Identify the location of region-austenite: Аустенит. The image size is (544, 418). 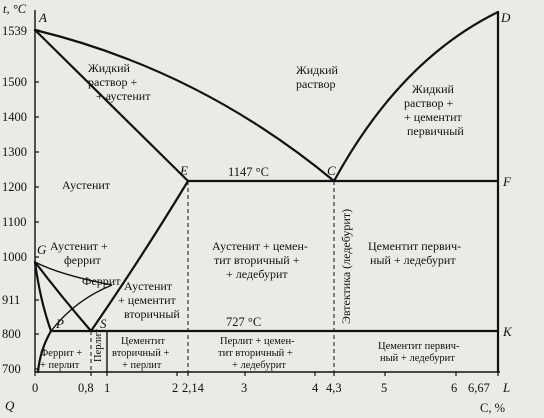
(86, 185).